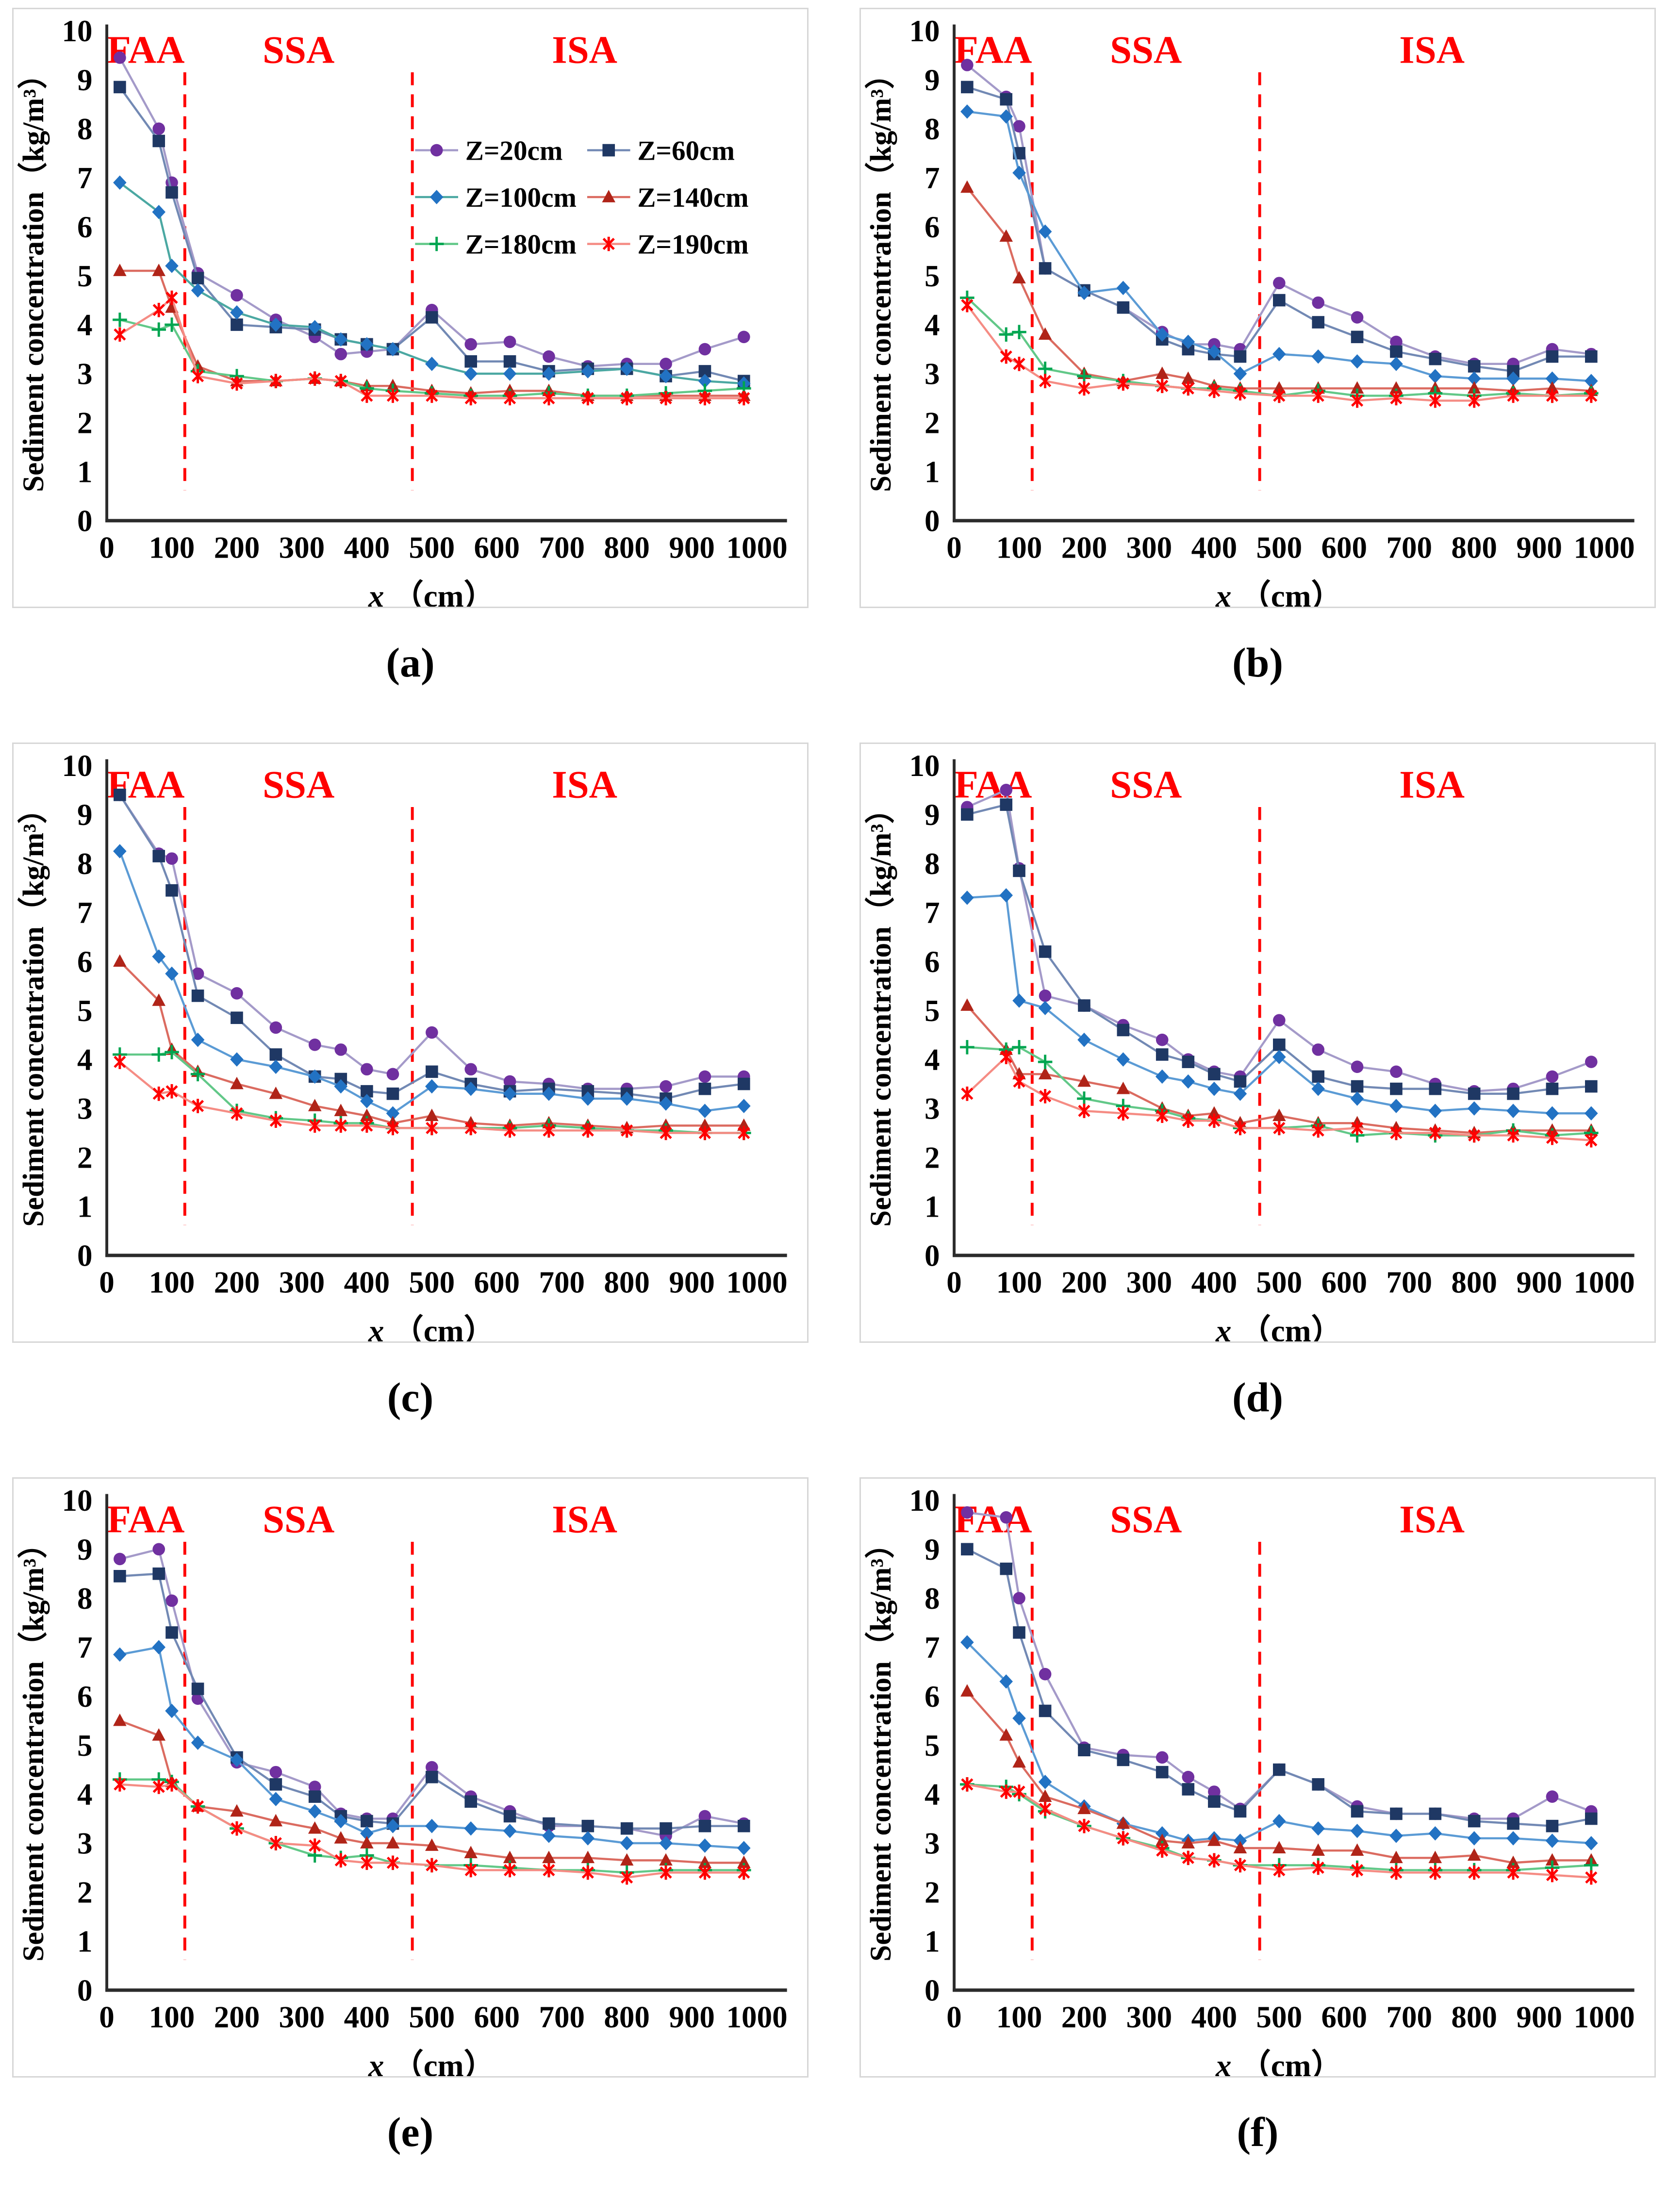  Describe the element at coordinates (582, 197) in the screenshot. I see `legend: Z=20cm Z=60cm Z=100cm Z=140cm Z=180cm Z=190cm` at that location.